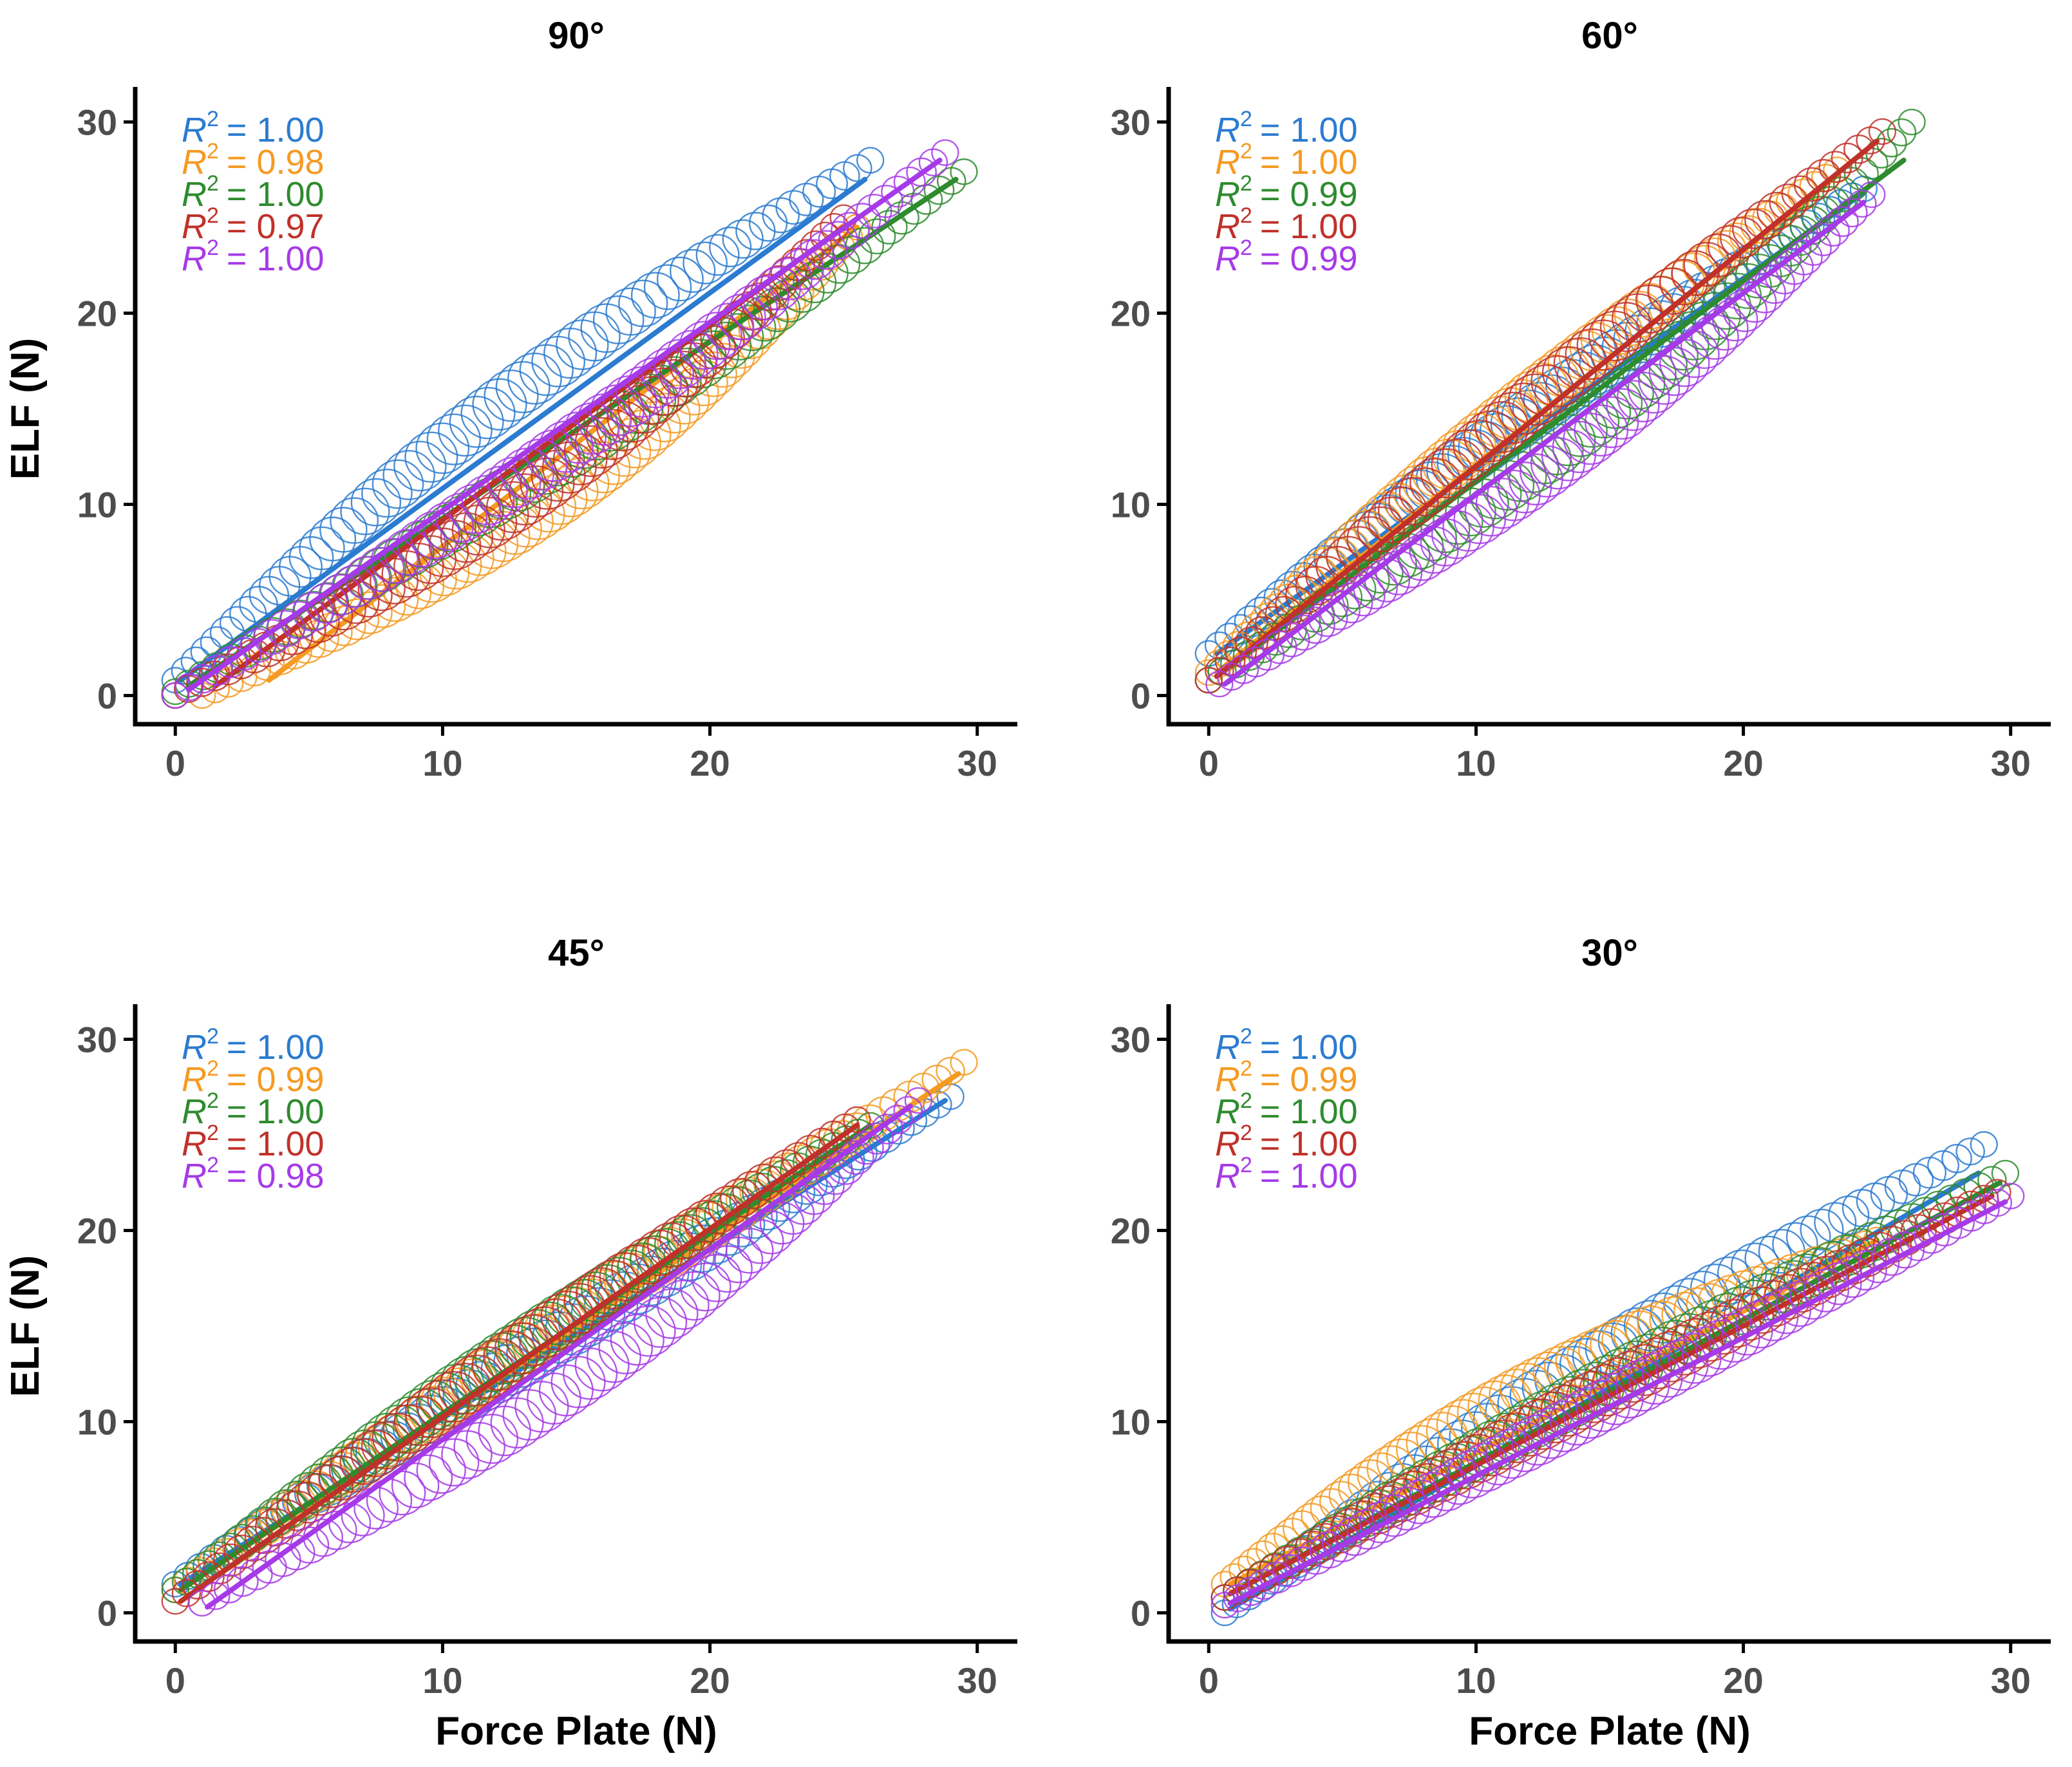 The height and width of the screenshot is (1767, 2072). I want to click on y-tick-label: 20, so click(97, 1231).